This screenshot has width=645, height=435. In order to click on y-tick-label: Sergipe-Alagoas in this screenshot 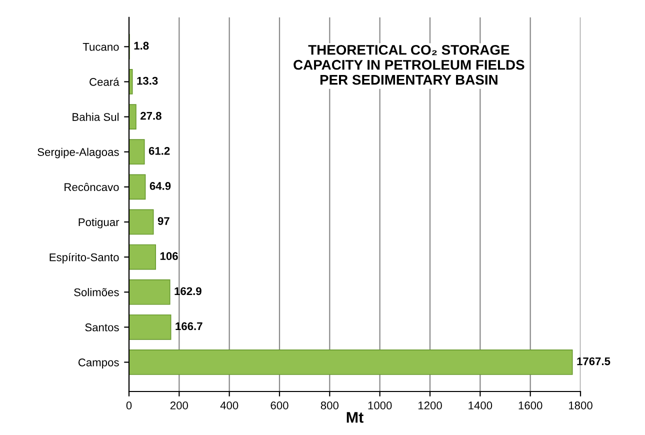, I will do `click(78, 153)`.